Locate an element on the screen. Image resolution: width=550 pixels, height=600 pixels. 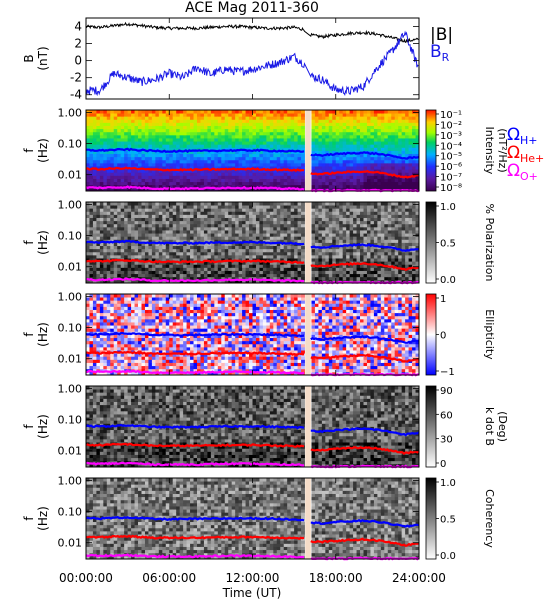
colorbar-tick-label: 10⁻³ is located at coordinates (451, 136).